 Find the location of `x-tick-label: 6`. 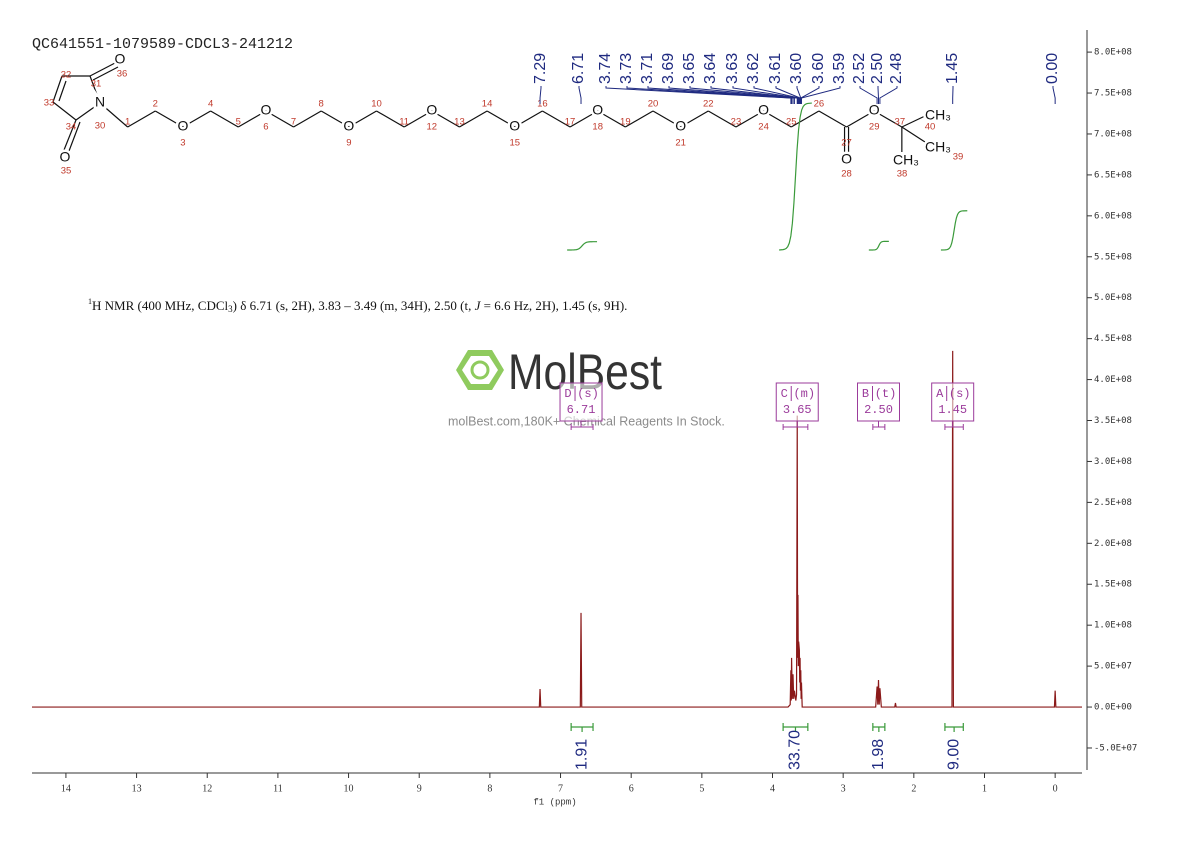

x-tick-label: 6 is located at coordinates (631, 788).